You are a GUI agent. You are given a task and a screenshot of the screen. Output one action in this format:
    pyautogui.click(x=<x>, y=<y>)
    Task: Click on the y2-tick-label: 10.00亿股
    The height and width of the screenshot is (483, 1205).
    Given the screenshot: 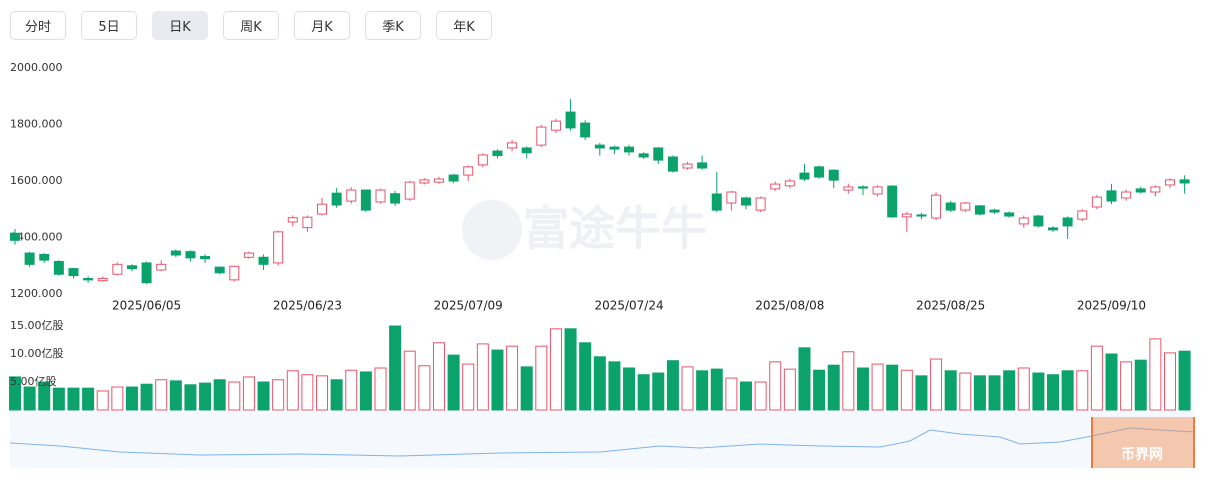 What is the action you would take?
    pyautogui.click(x=37, y=353)
    